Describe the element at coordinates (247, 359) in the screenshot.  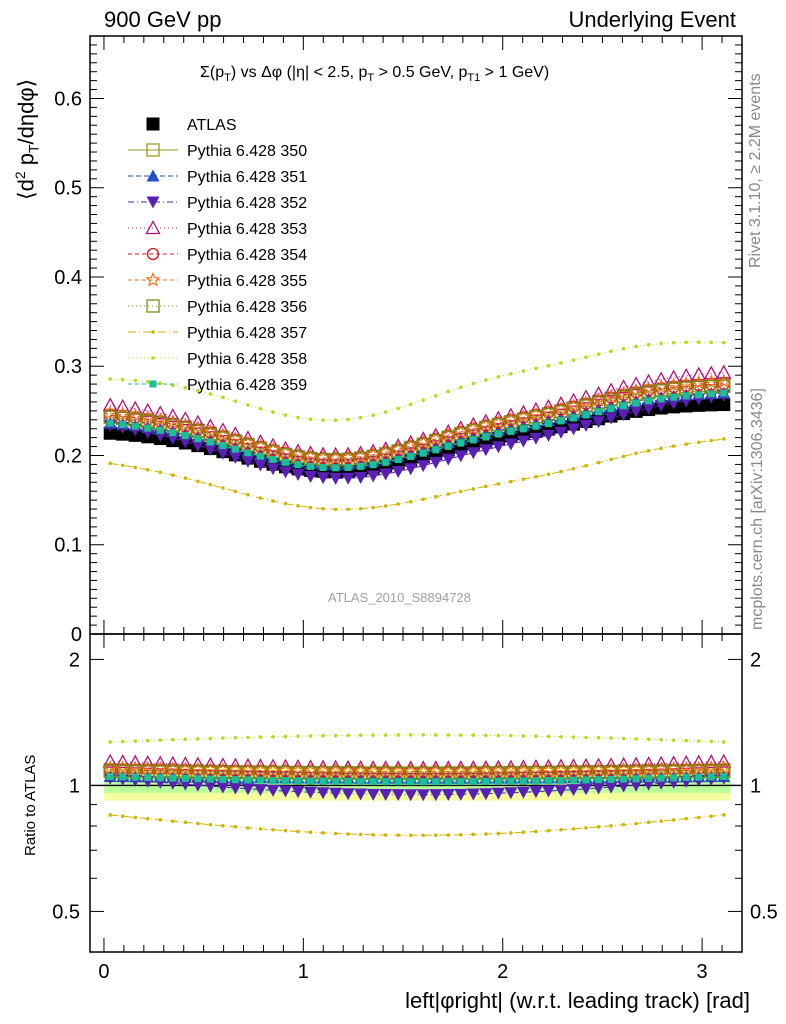
I see `legend-label: Pythia 6.428 358` at that location.